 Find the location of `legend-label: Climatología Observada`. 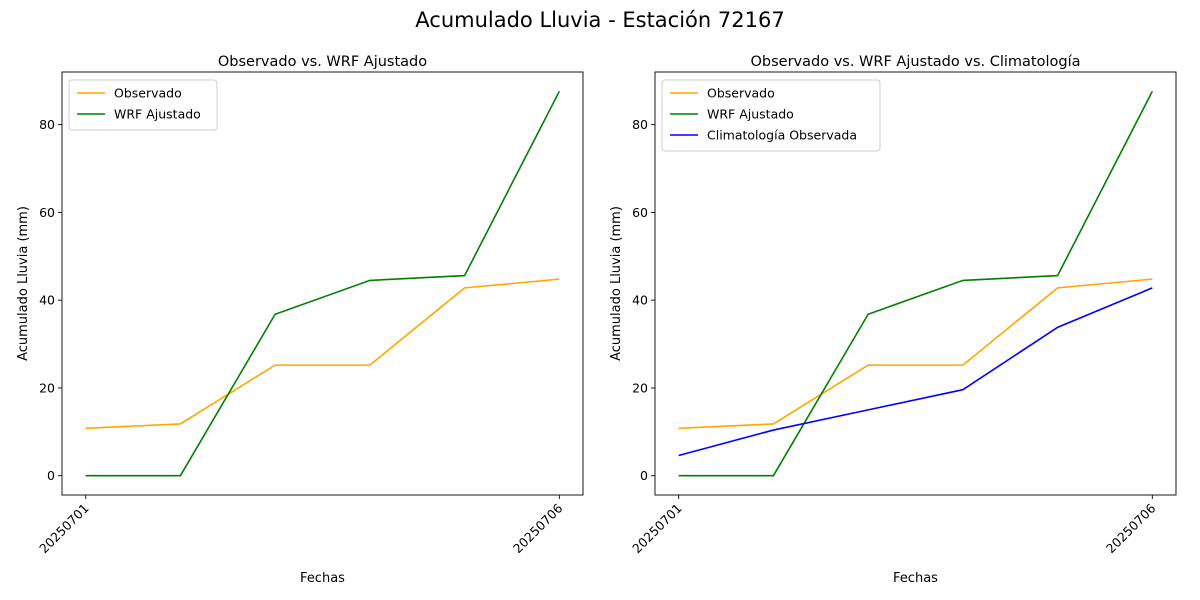

legend-label: Climatología Observada is located at coordinates (782, 135).